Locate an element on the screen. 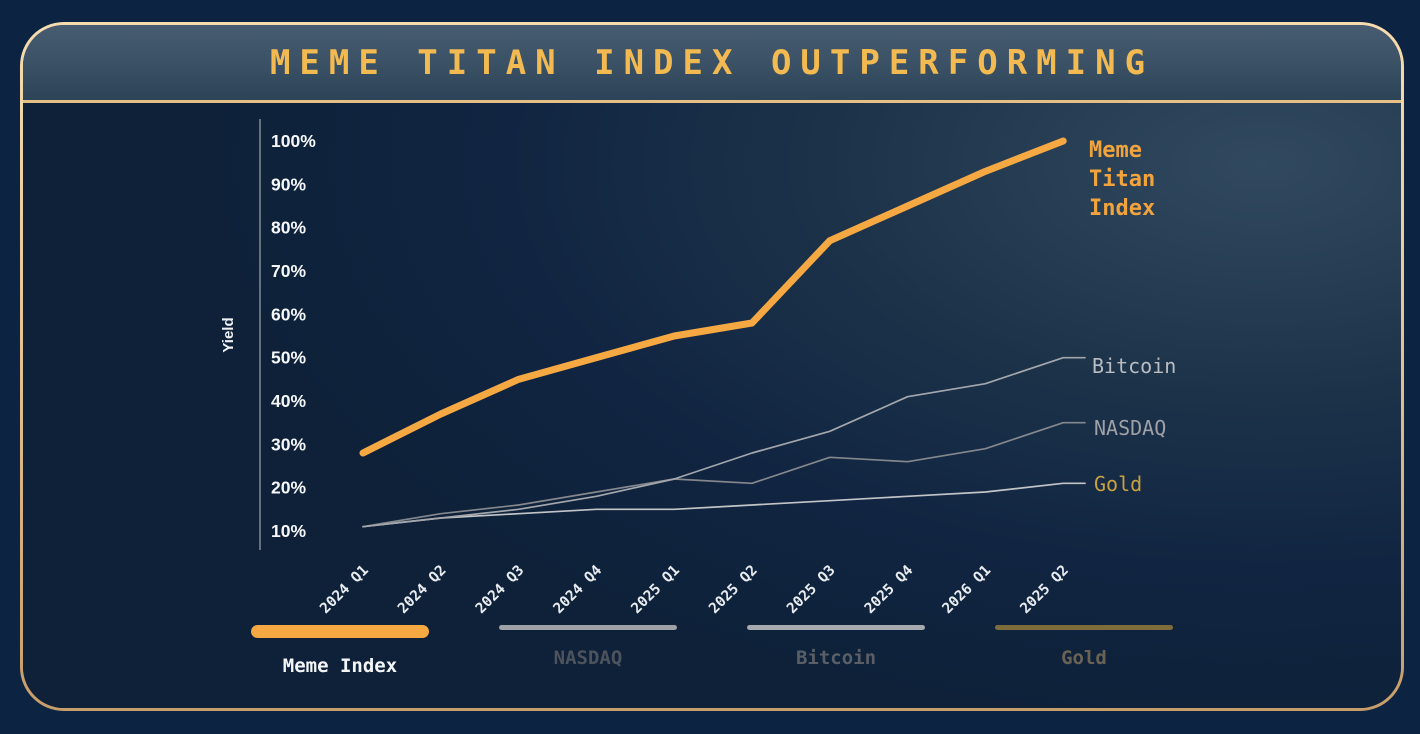 Image resolution: width=1420 pixels, height=734 pixels. series-line-bitcoin is located at coordinates (724, 442).